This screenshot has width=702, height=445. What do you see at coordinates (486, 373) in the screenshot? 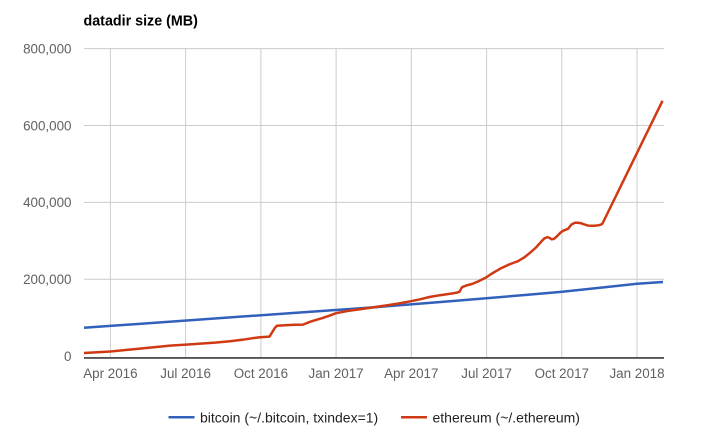
I see `svg-text: Jul 2017` at bounding box center [486, 373].